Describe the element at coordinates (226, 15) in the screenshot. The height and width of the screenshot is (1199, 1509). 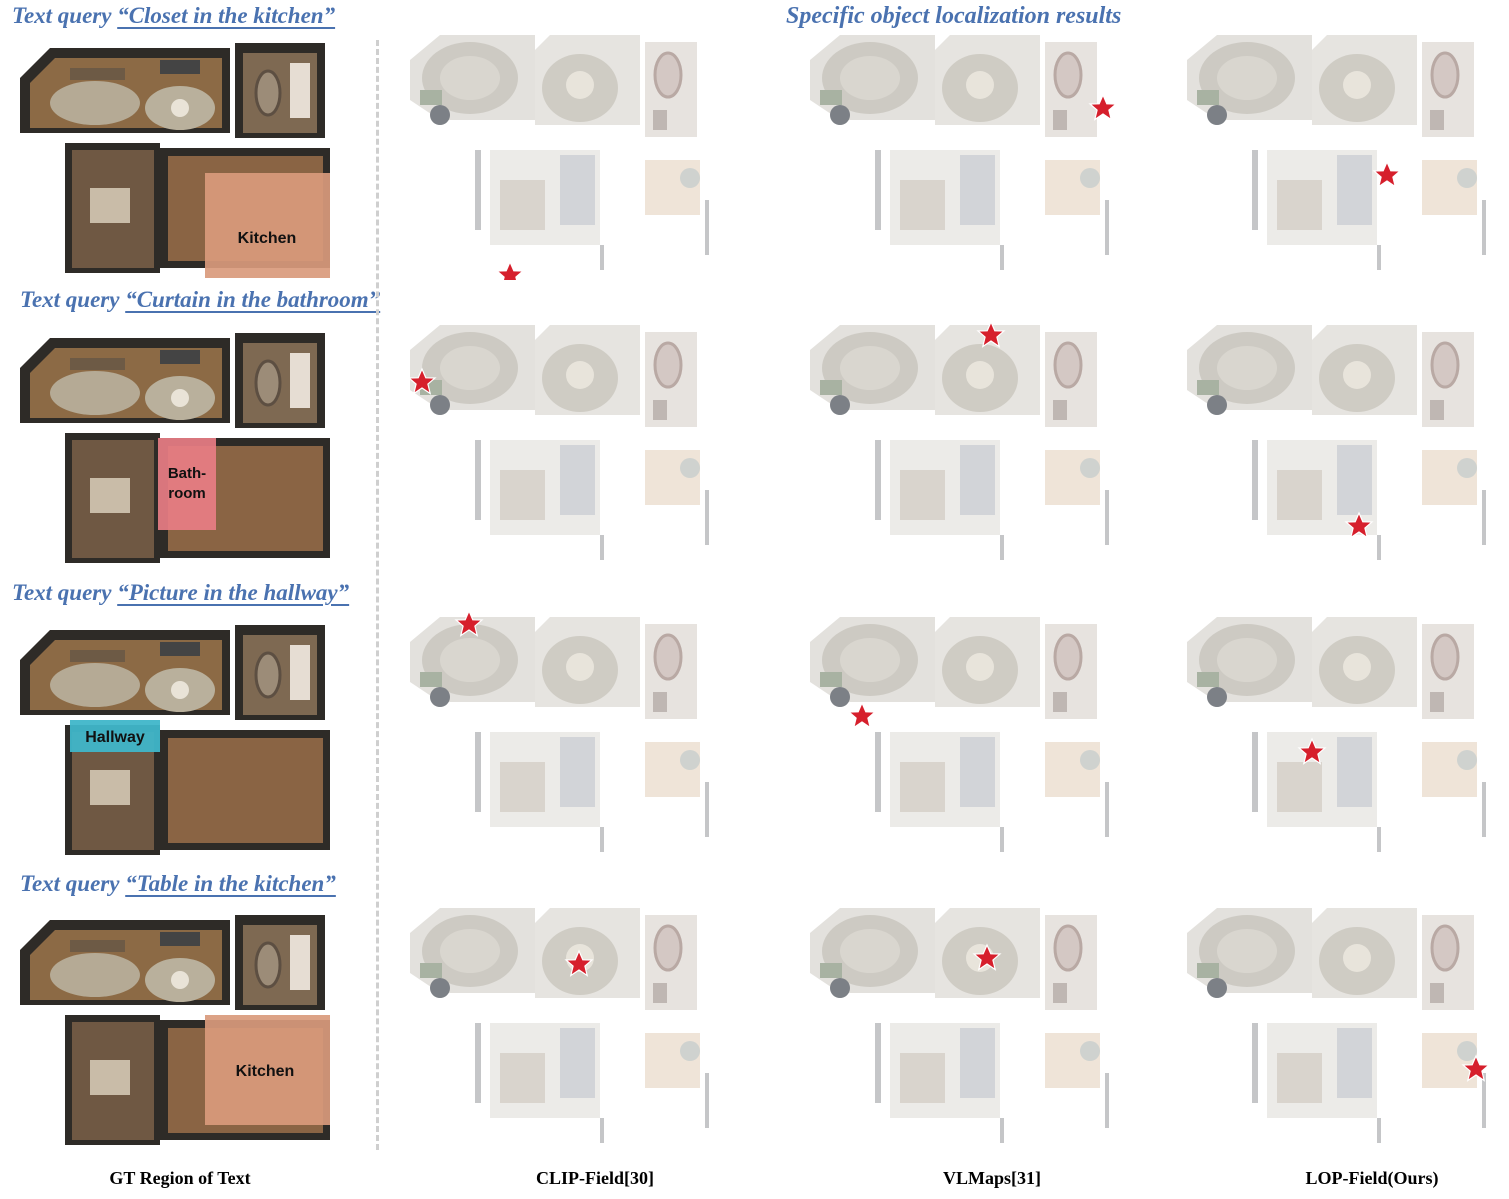
I see `query-text: “Closet in the kitchen”` at that location.